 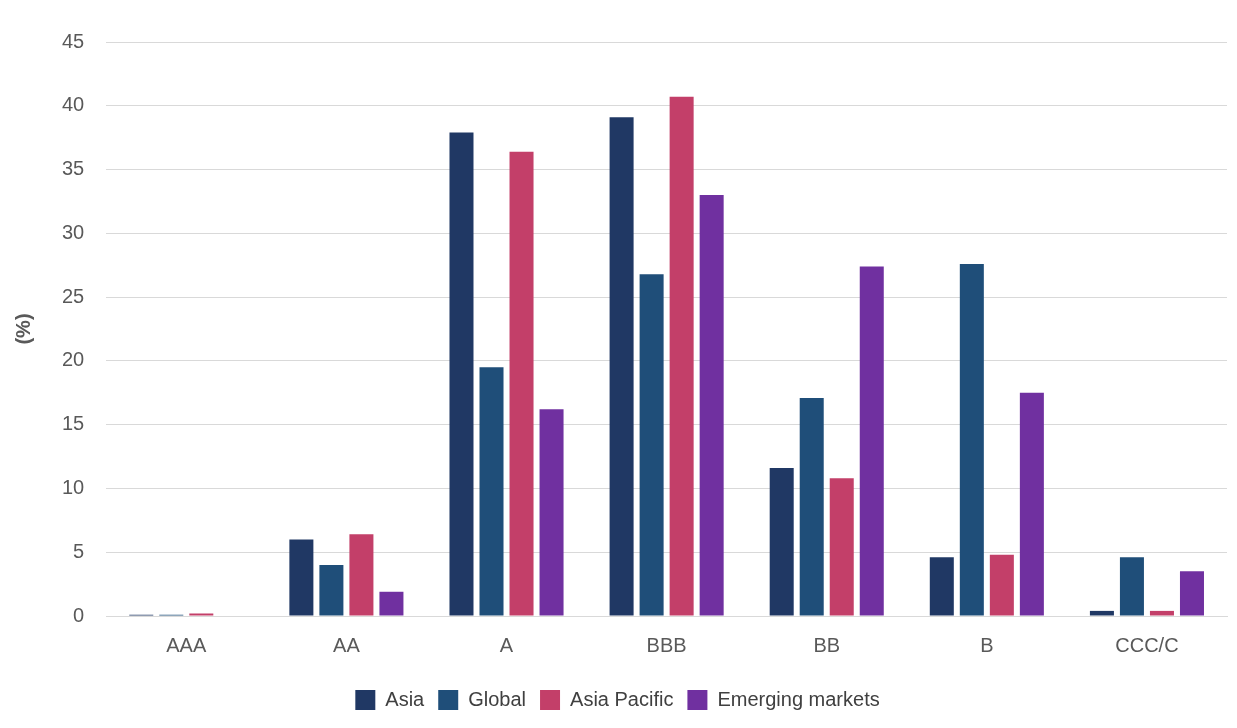 What do you see at coordinates (666, 644) in the screenshot?
I see `x-tick-label: BBB` at bounding box center [666, 644].